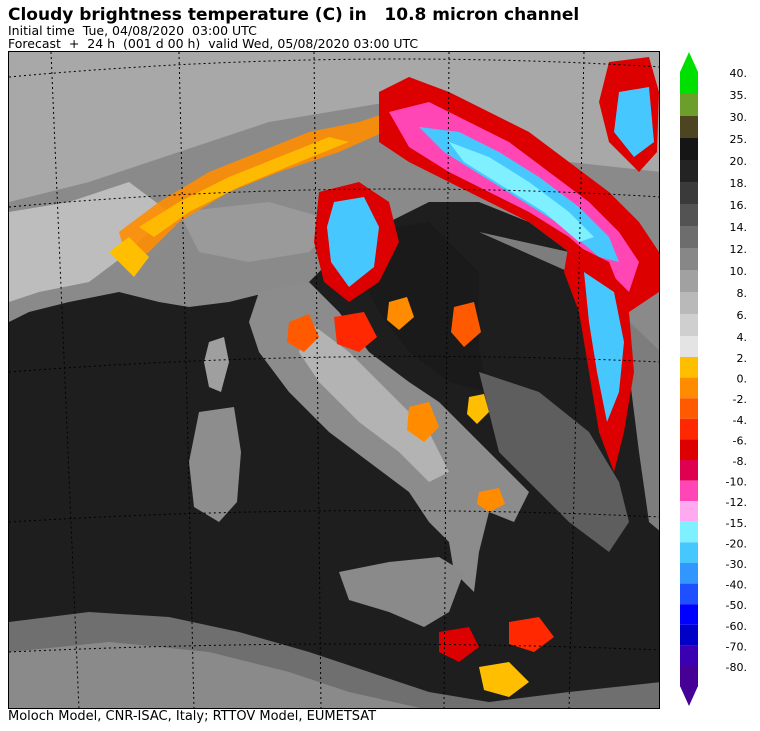  What do you see at coordinates (215, 464) in the screenshot?
I see `sardinia` at bounding box center [215, 464].